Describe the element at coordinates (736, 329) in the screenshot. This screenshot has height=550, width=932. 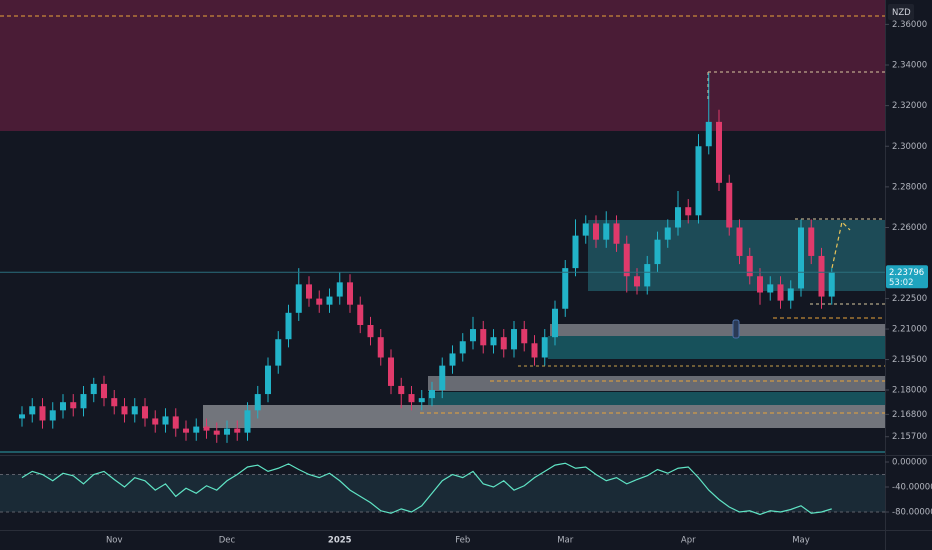
I see `marker` at that location.